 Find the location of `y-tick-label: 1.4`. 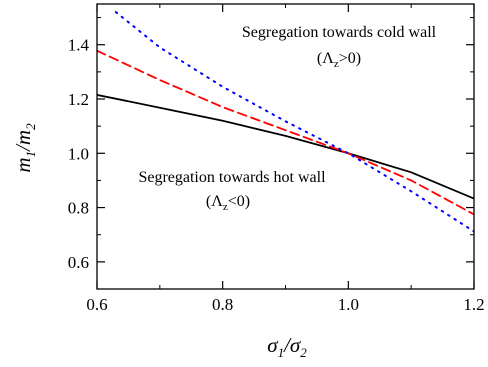

y-tick-label: 1.4 is located at coordinates (79, 45).